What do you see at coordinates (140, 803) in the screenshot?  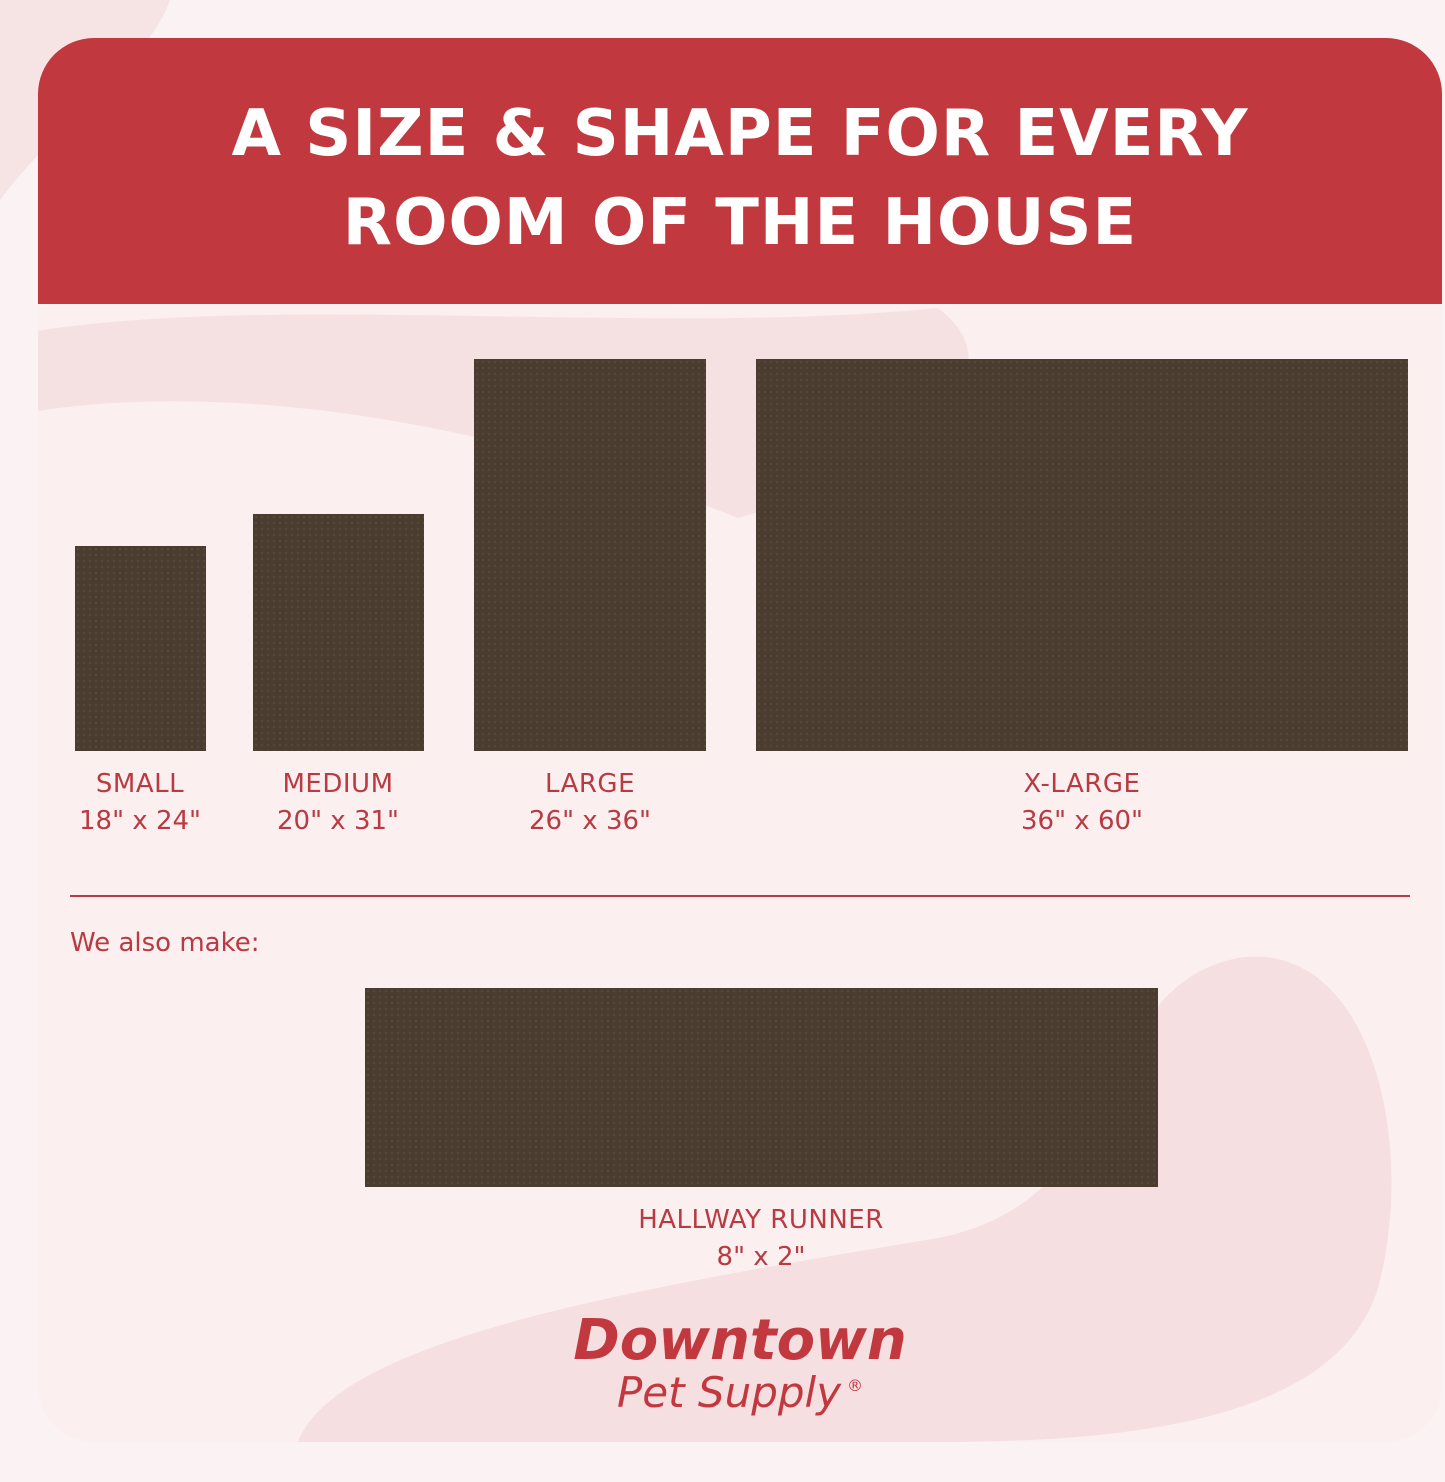 I see `size-label-small: SMALL 18" x 24"` at bounding box center [140, 803].